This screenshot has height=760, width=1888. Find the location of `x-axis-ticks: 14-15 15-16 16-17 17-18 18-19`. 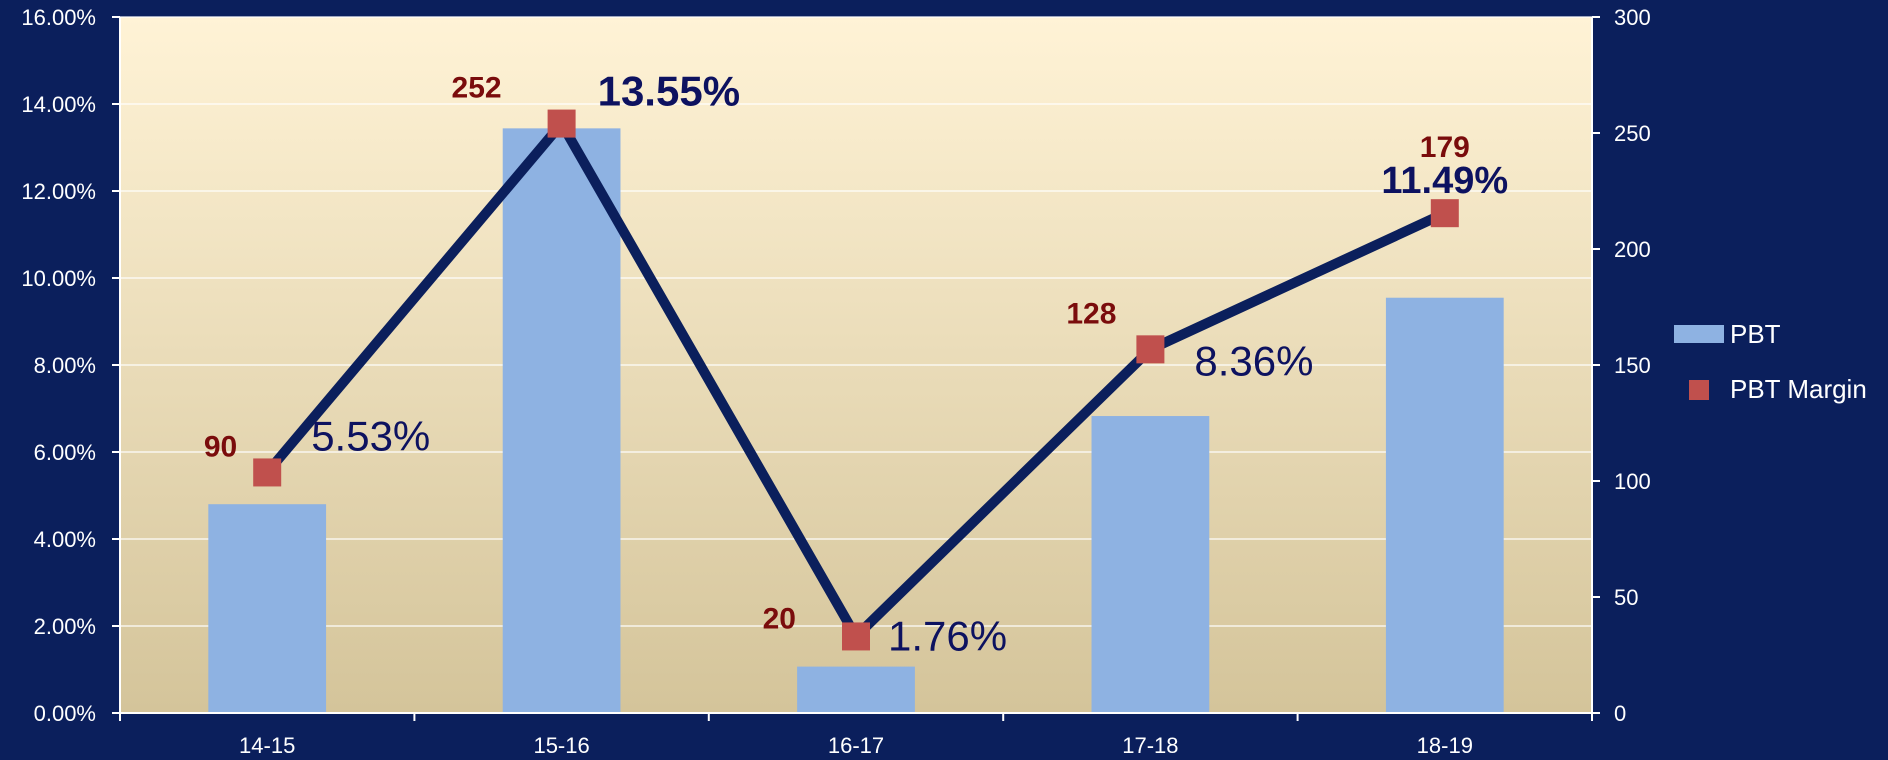

x-axis-ticks: 14-15 15-16 16-17 17-18 18-19 is located at coordinates (856, 745).